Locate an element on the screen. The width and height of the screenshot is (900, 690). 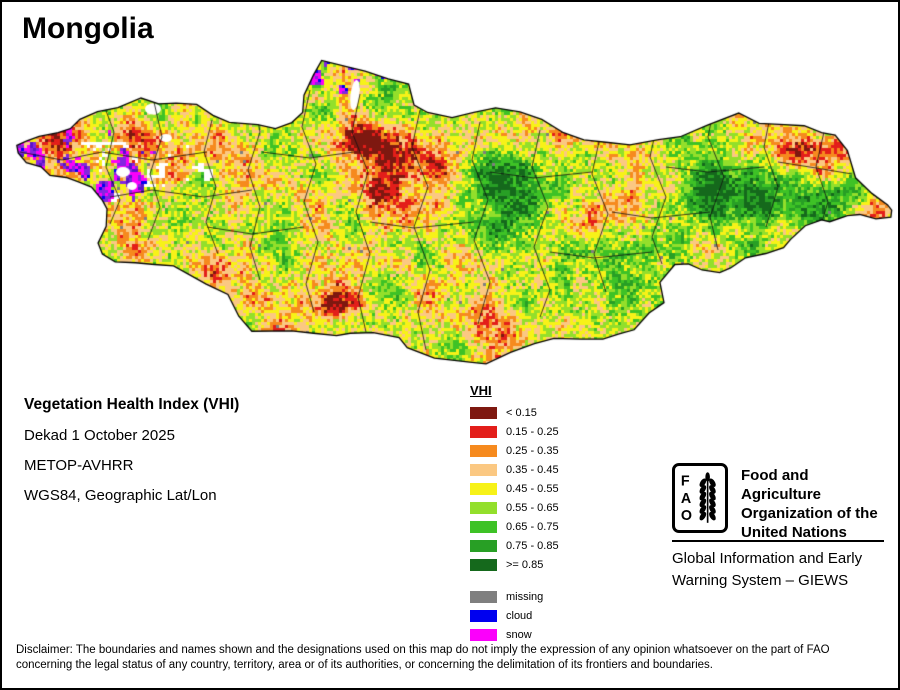
fao-org-line: Organization of the is located at coordinates (809, 513).